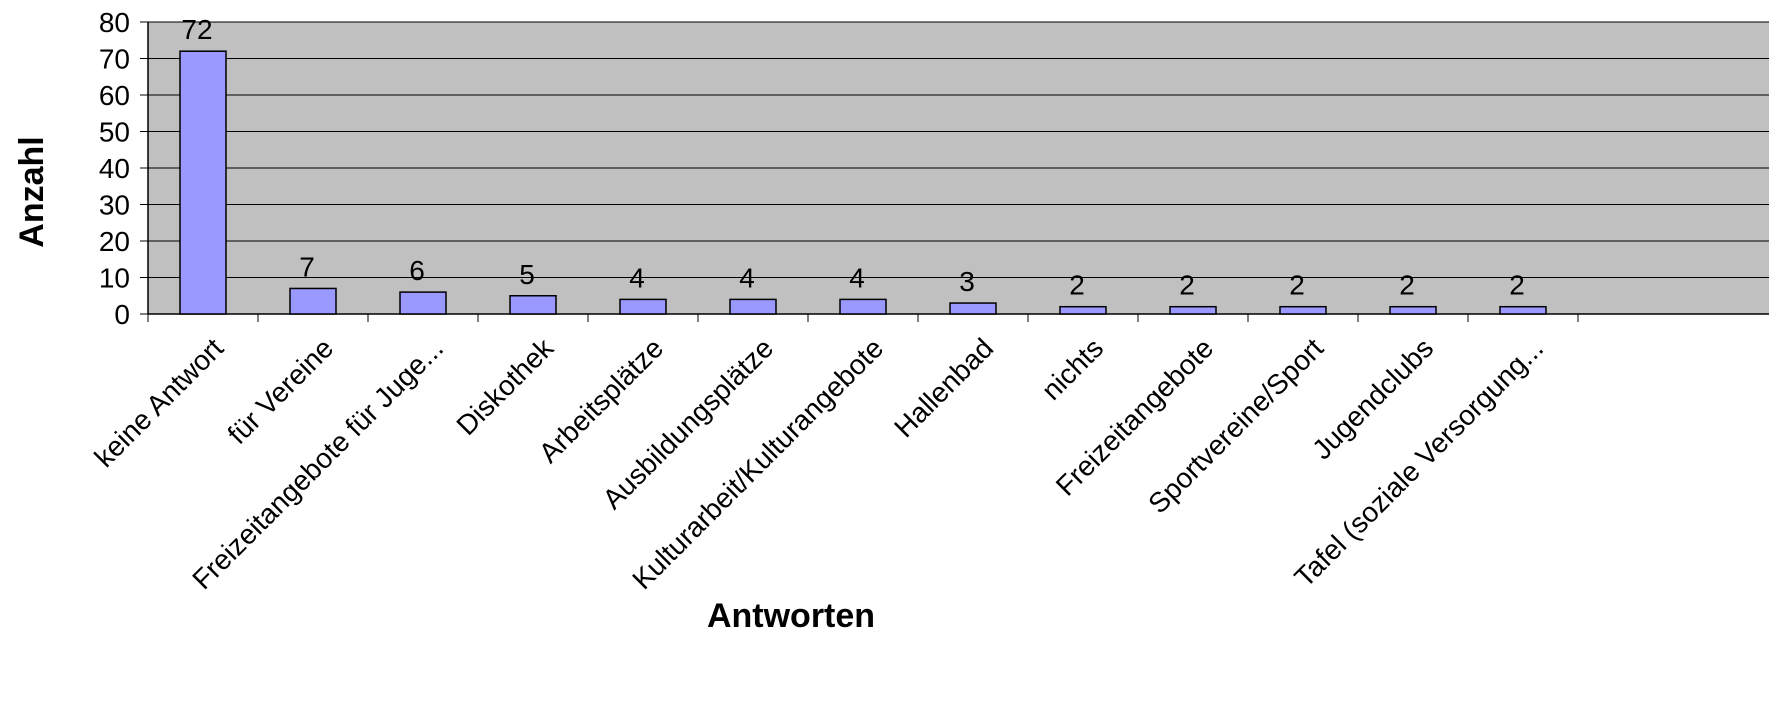  What do you see at coordinates (791, 616) in the screenshot?
I see `x-axis-title: Antworten` at bounding box center [791, 616].